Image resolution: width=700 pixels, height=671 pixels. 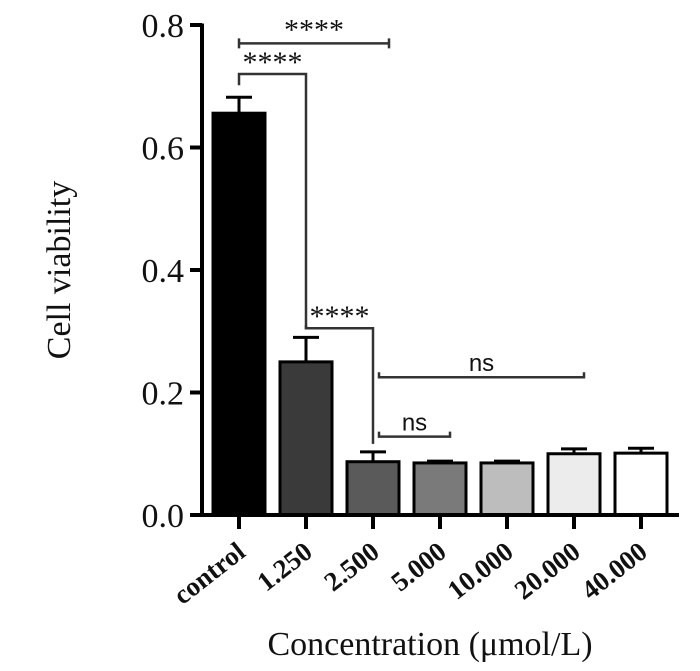 What do you see at coordinates (351, 566) in the screenshot?
I see `x-tick-label: 2.500` at bounding box center [351, 566].